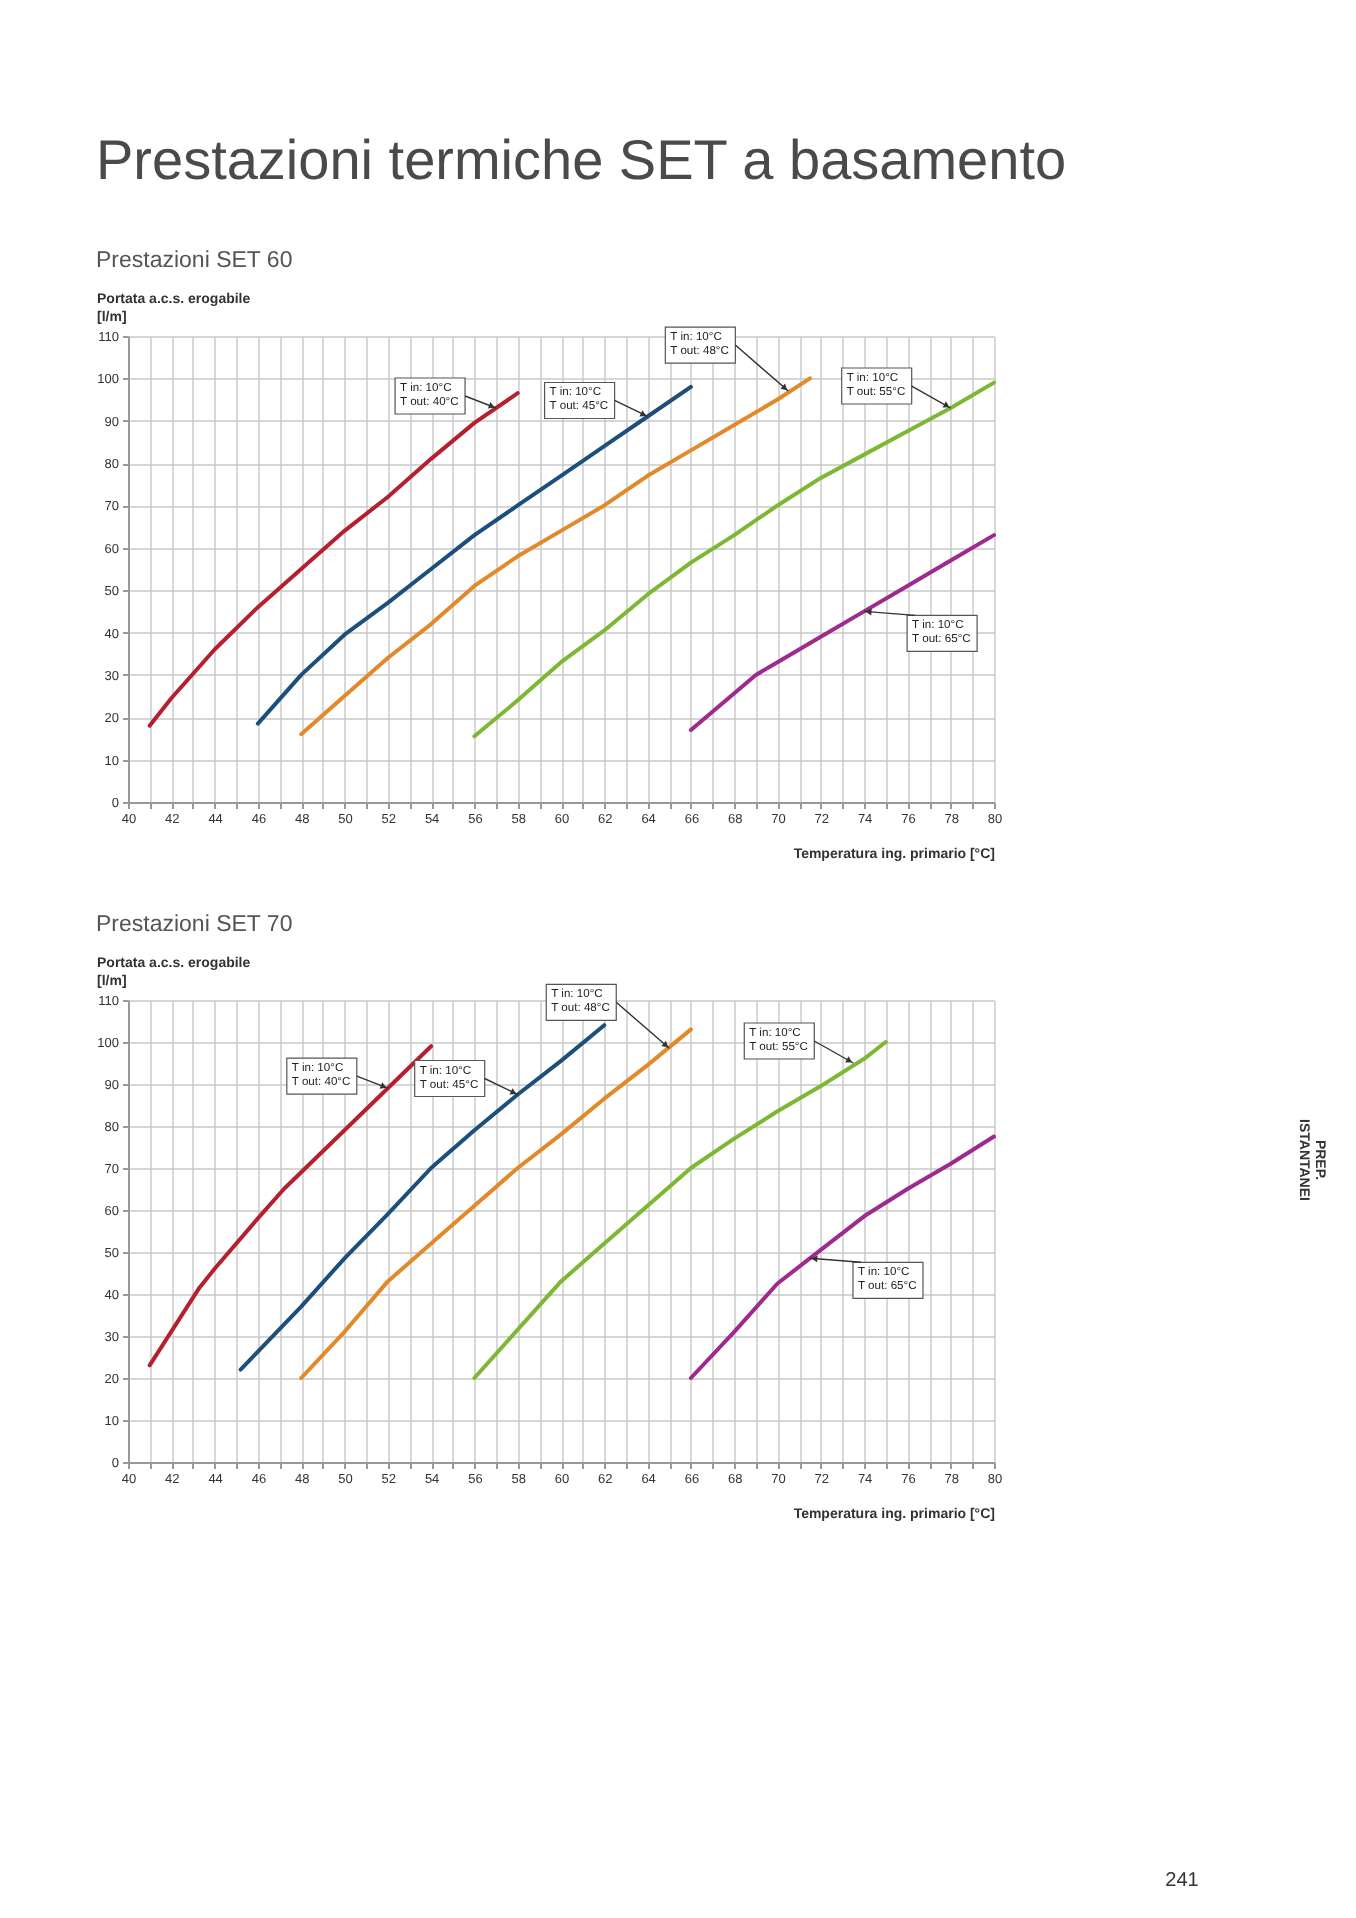  Describe the element at coordinates (581, 160) in the screenshot. I see `chart-title: Prestazioni termiche SET a basamento` at that location.